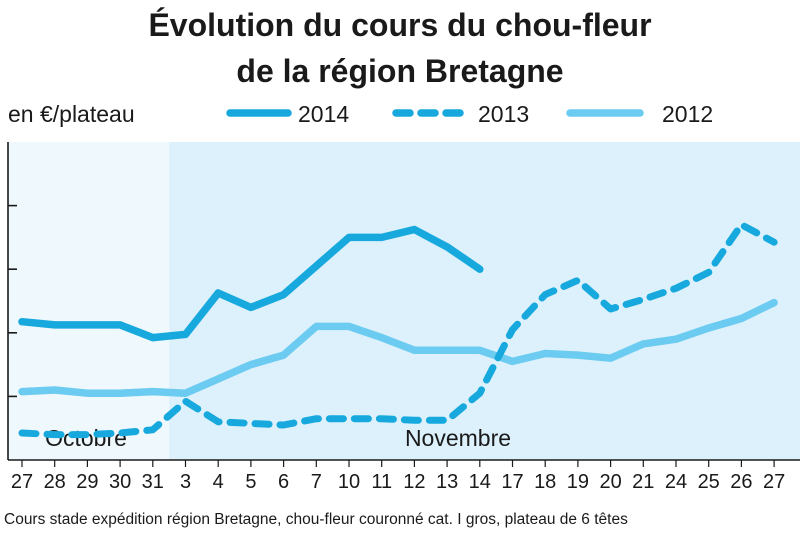 This screenshot has width=800, height=550. I want to click on x-tick-label: 30, so click(120, 482).